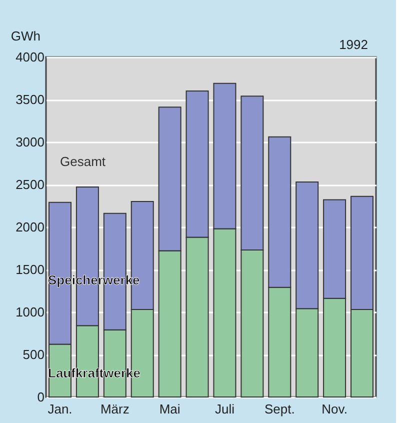 The width and height of the screenshot is (419, 423). Describe the element at coordinates (224, 409) in the screenshot. I see `x-tick-label: Juli` at that location.